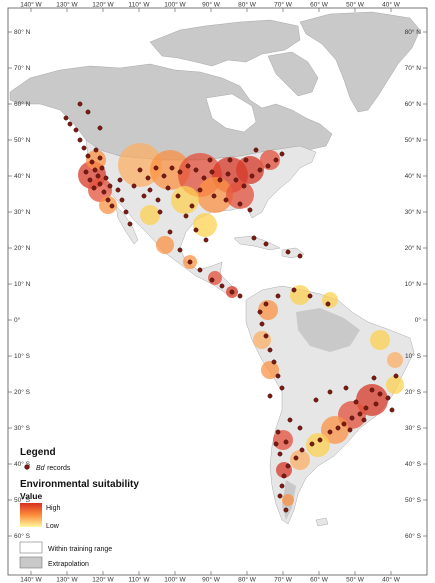 The width and height of the screenshot is (435, 583). What do you see at coordinates (27, 467) in the screenshot?
I see `record-dot-icon` at bounding box center [27, 467].